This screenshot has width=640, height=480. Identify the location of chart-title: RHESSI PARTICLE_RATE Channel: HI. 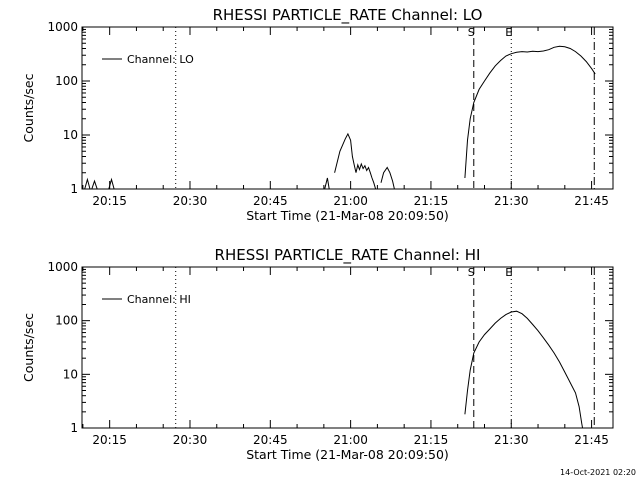
(348, 255).